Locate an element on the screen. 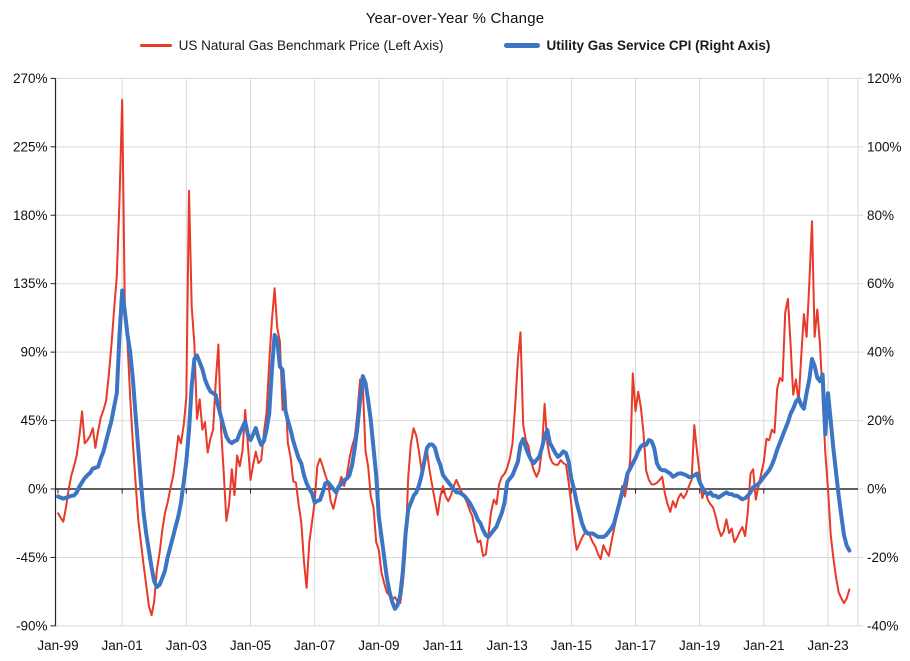 The image size is (910, 661). x-axis-tick-label: Jan-21 is located at coordinates (763, 645).